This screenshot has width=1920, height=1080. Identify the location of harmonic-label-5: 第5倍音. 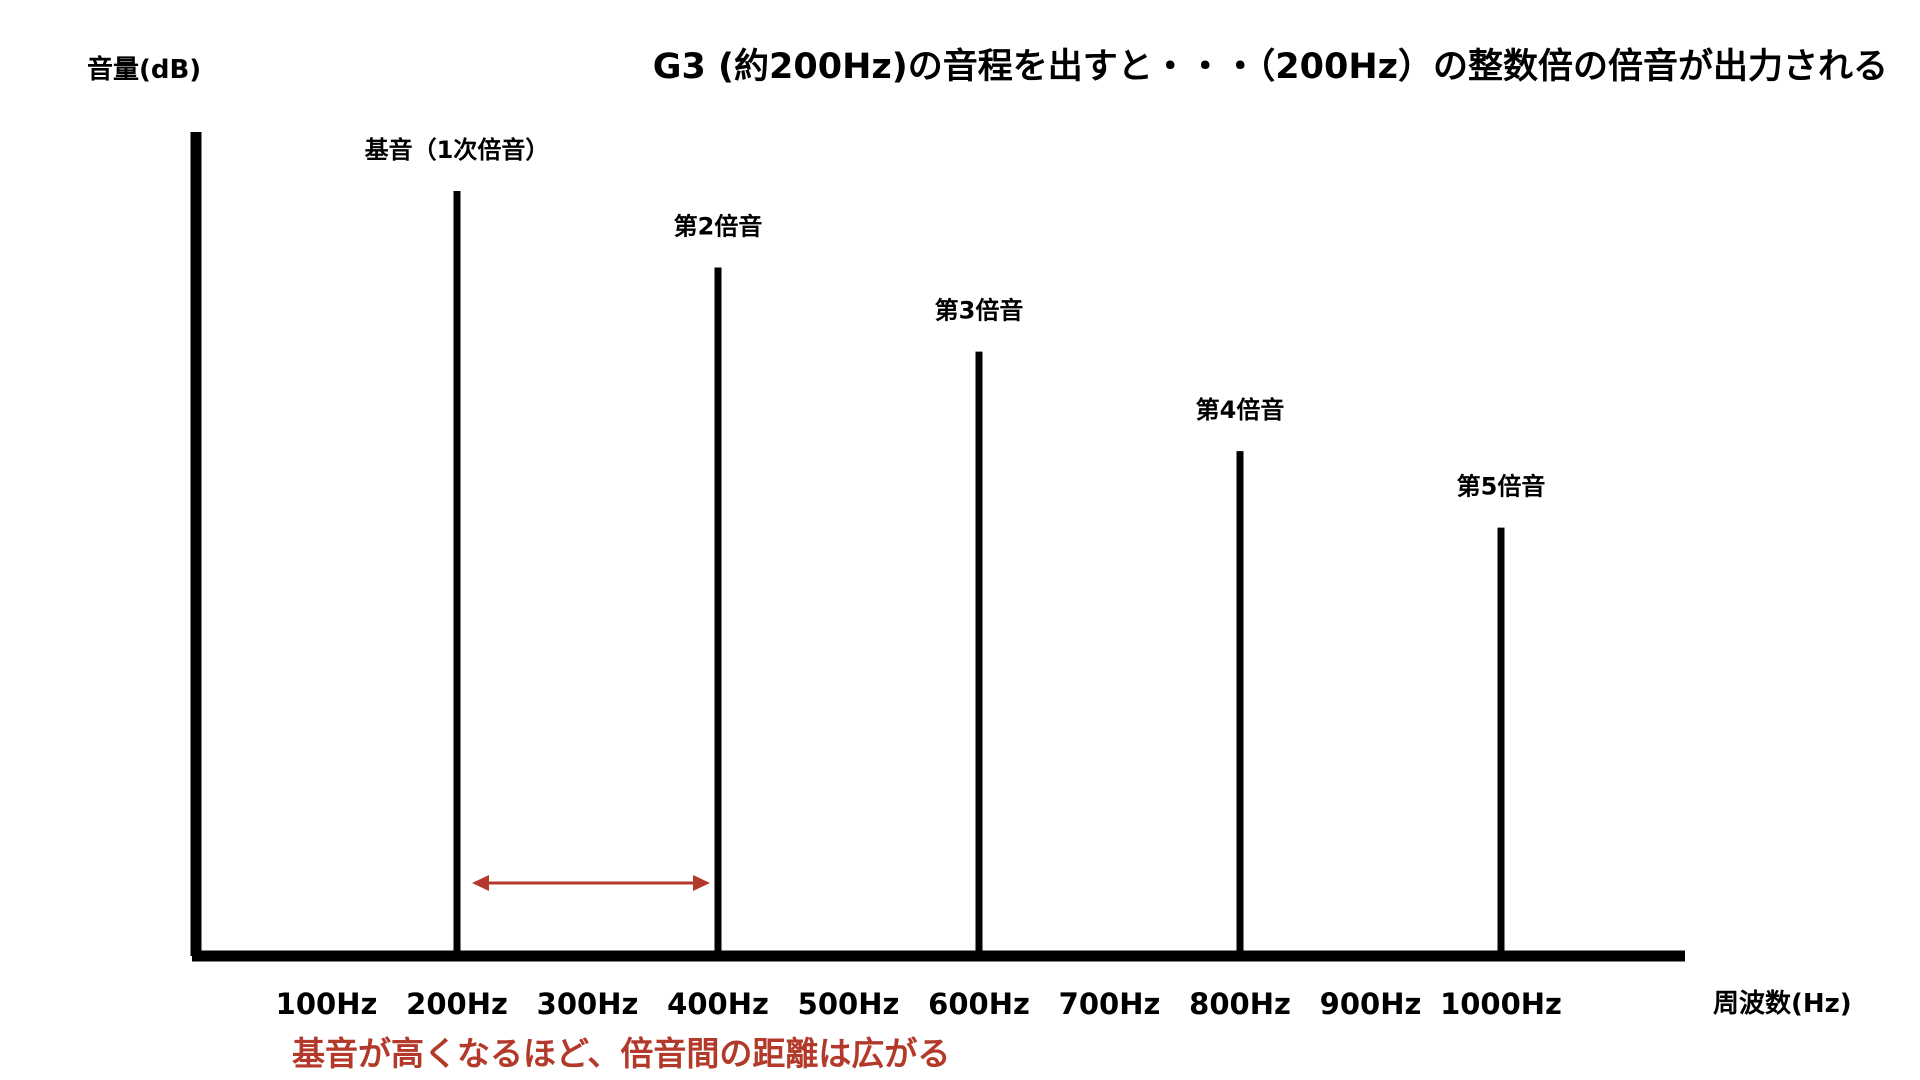
(1501, 487).